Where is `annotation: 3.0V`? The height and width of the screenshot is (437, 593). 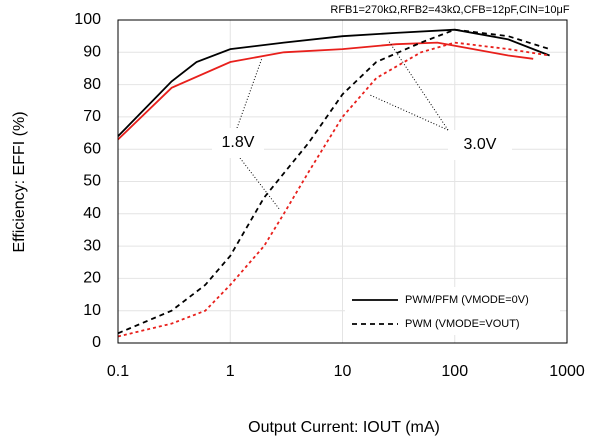 annotation: 3.0V is located at coordinates (480, 144).